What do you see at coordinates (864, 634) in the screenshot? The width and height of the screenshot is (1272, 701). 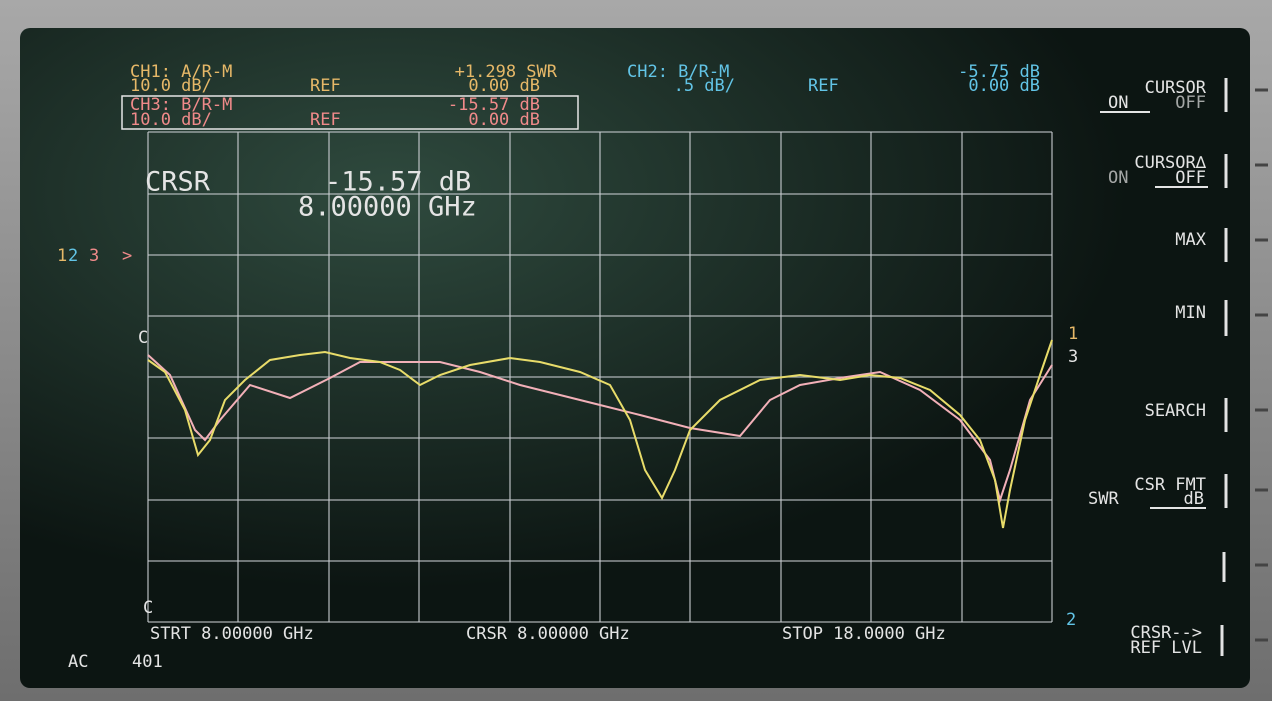 I see `stop-frequency: STOP 18.0000 GHz` at bounding box center [864, 634].